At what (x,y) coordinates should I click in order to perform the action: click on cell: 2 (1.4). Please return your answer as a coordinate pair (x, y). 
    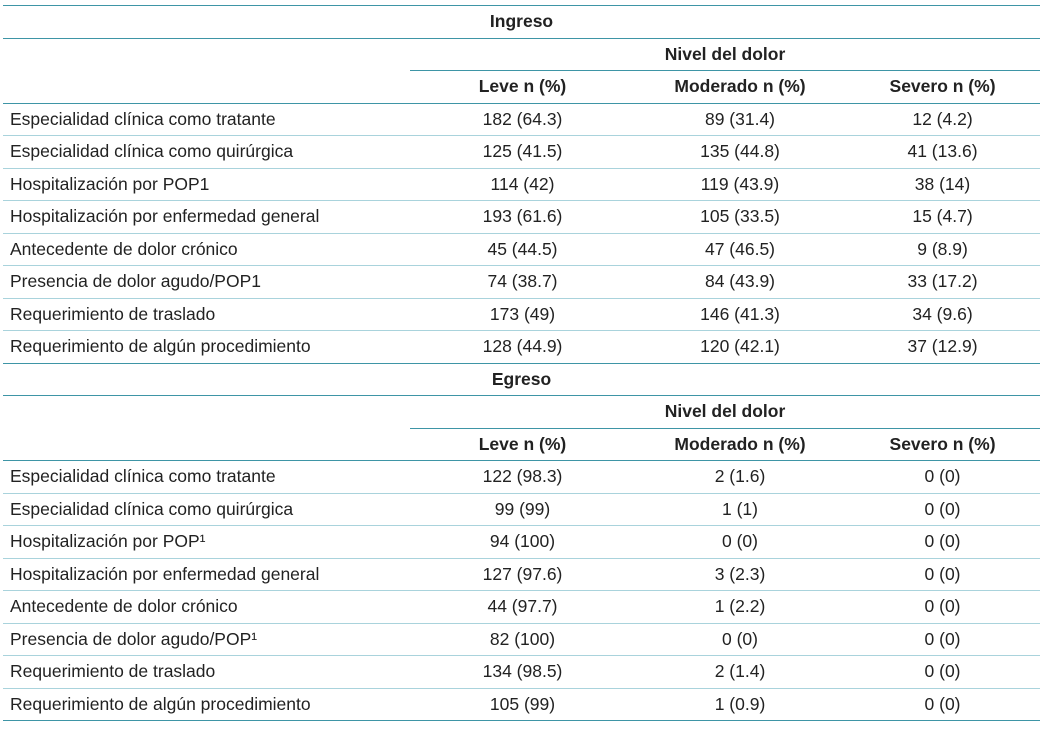
    Looking at the image, I should click on (740, 672).